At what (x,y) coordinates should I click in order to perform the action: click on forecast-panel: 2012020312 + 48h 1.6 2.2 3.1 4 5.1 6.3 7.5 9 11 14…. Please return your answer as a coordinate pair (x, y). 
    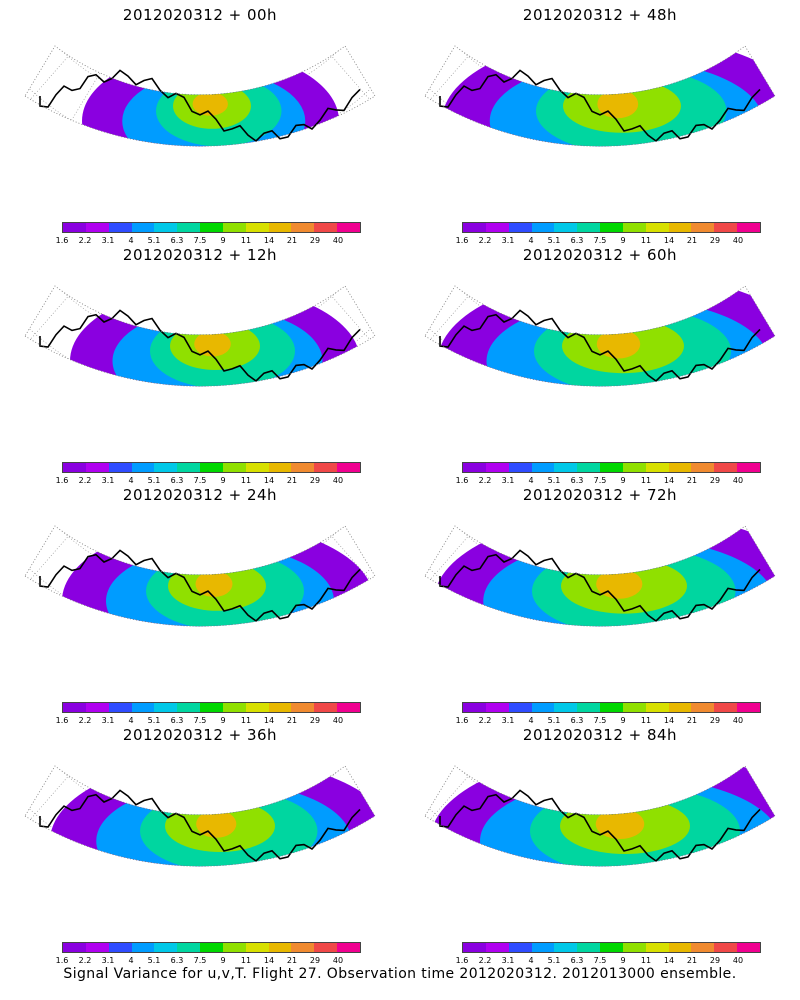
    Looking at the image, I should click on (600, 122).